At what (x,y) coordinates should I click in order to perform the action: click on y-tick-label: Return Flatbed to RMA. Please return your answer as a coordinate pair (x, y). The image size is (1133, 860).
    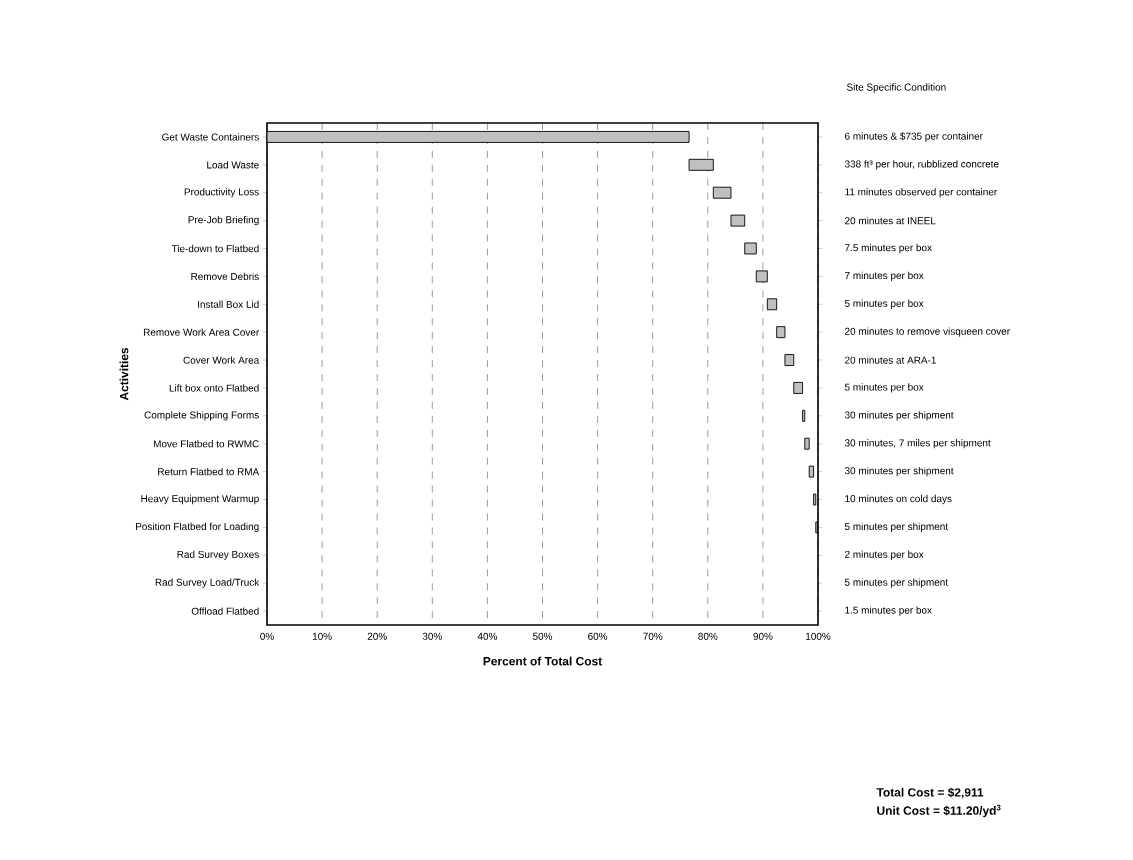
    Looking at the image, I should click on (209, 471).